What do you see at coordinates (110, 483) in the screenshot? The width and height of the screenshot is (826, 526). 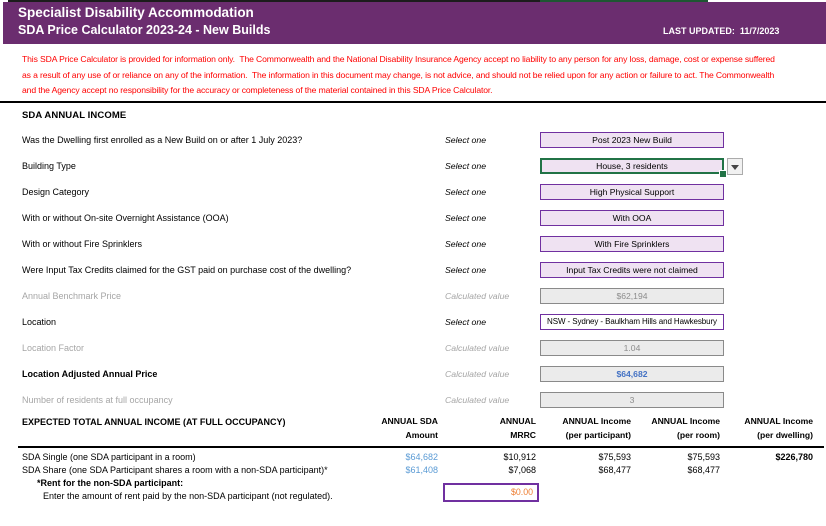 I see `rent-note-label: *Rent for the non-SDA participant:` at bounding box center [110, 483].